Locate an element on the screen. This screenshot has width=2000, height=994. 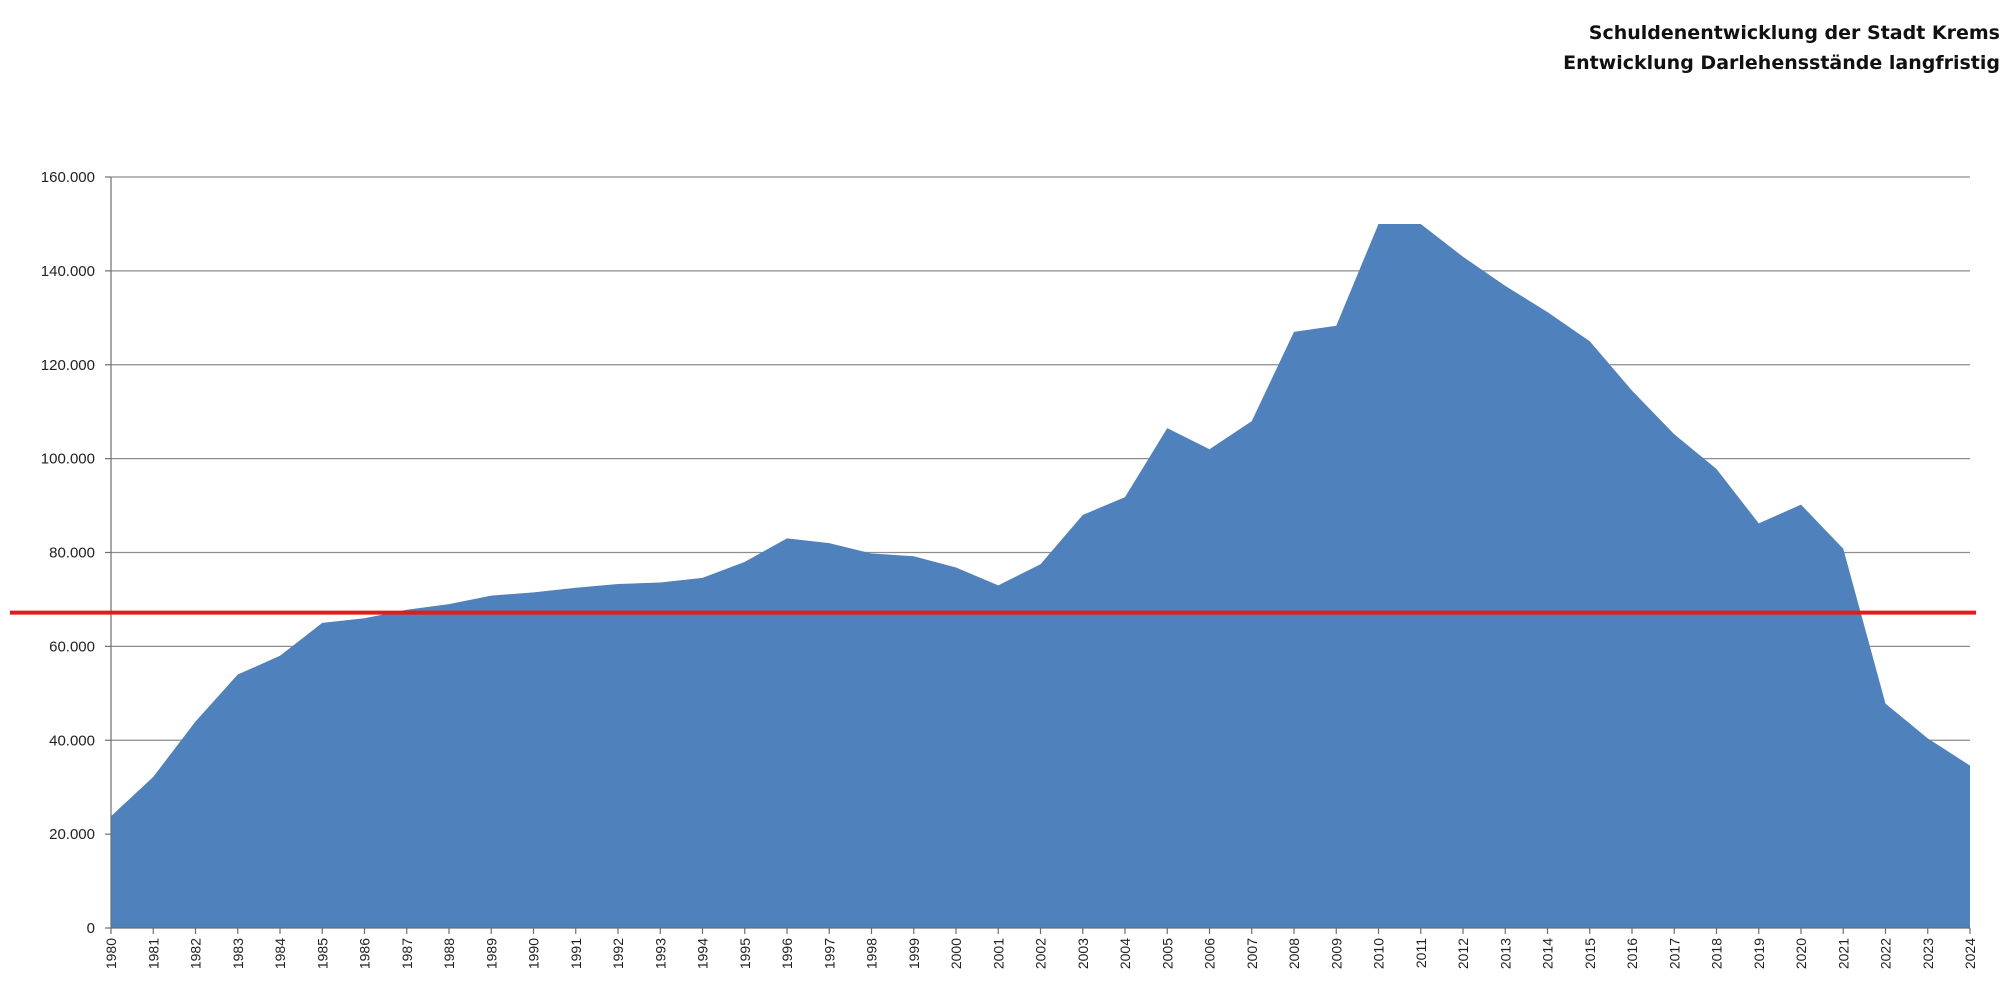
x-tick-label: 2015 is located at coordinates (1590, 953).